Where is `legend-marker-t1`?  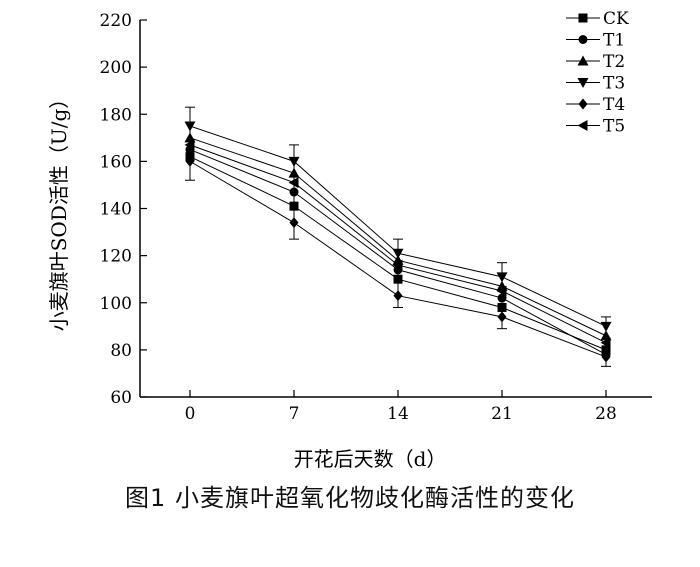 legend-marker-t1 is located at coordinates (583, 39).